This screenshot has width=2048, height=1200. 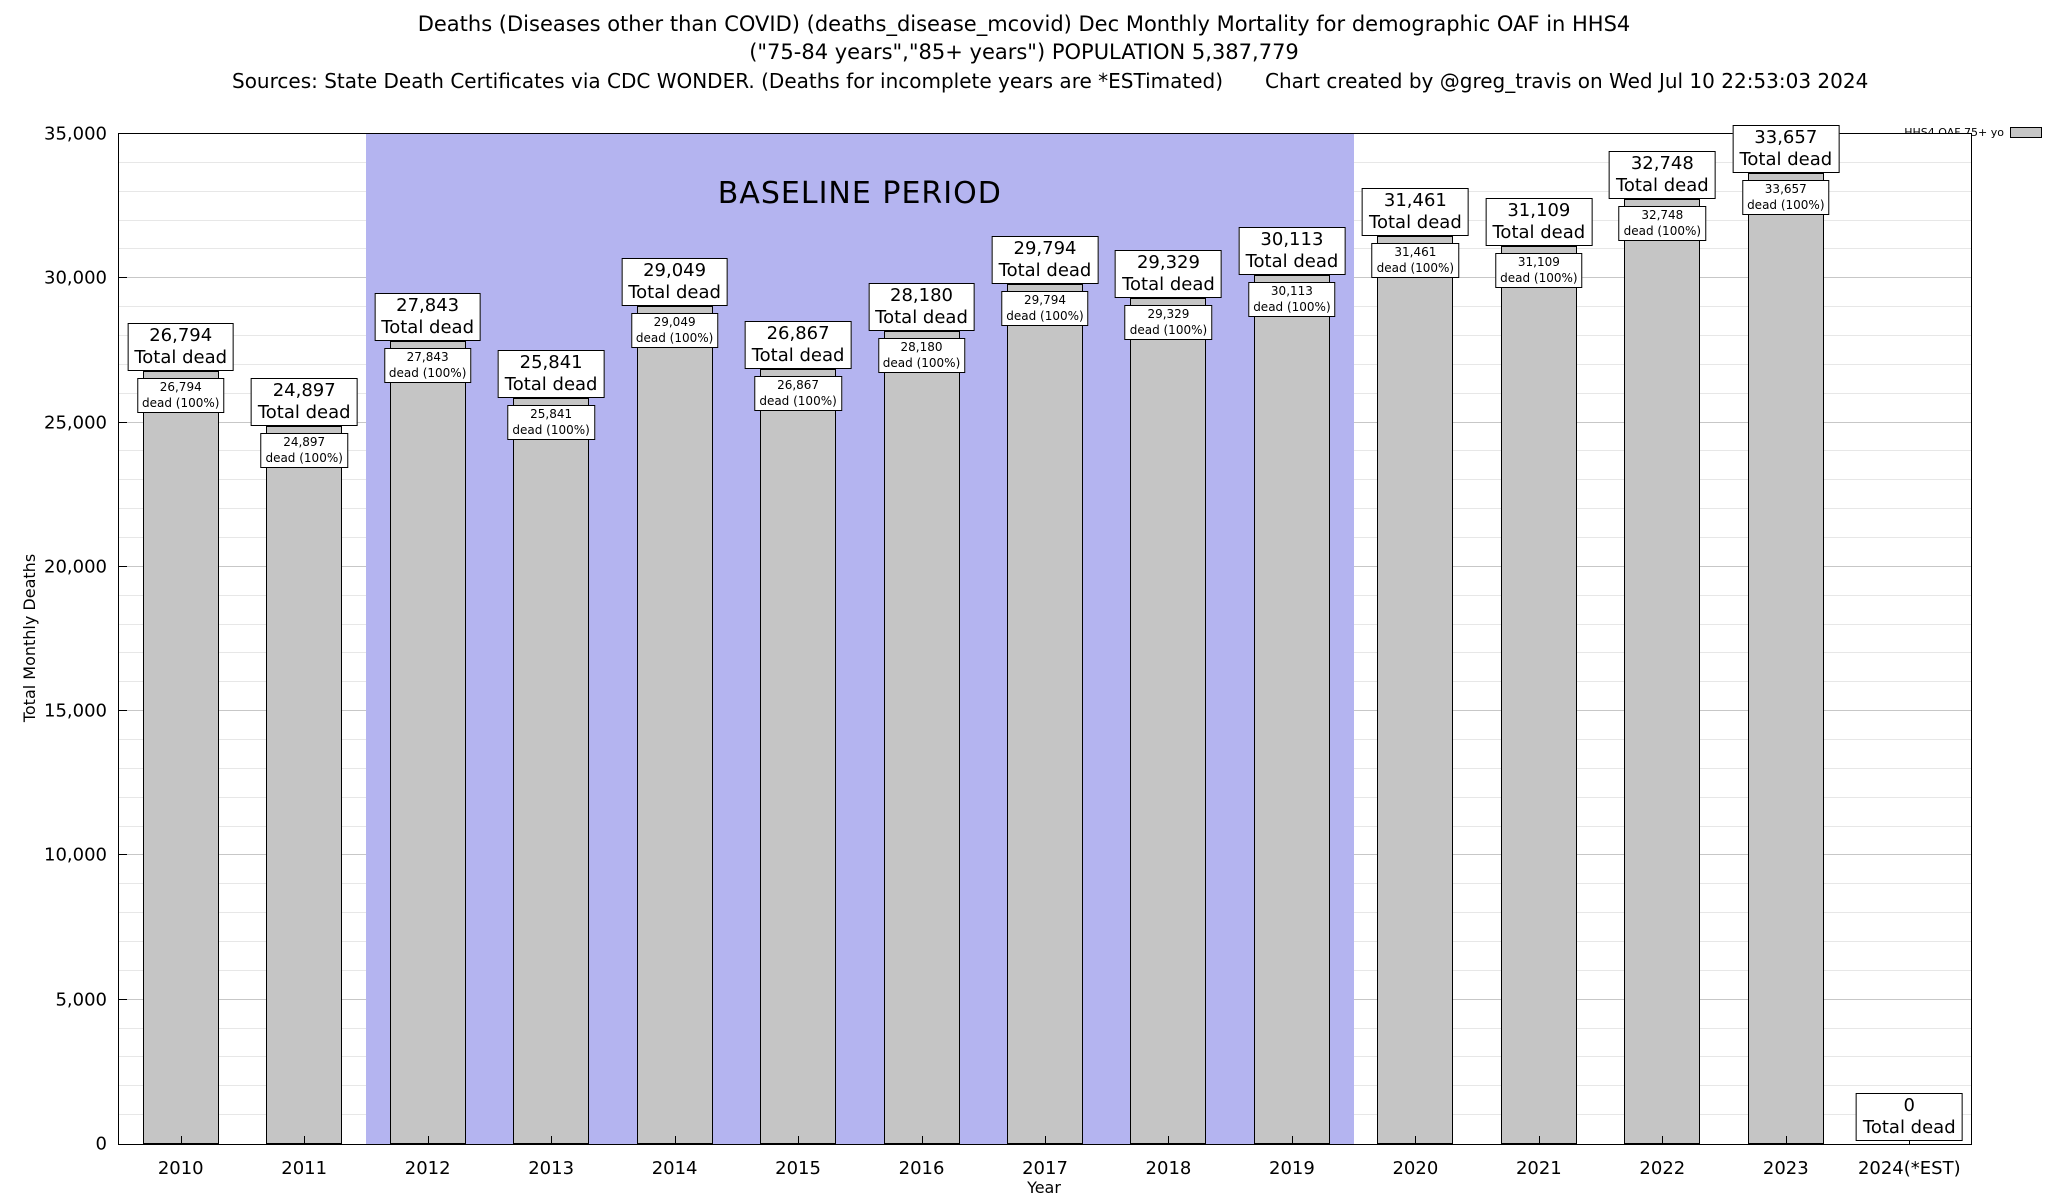 I want to click on bar-inner-value-text: 33,657, so click(x=1785, y=189).